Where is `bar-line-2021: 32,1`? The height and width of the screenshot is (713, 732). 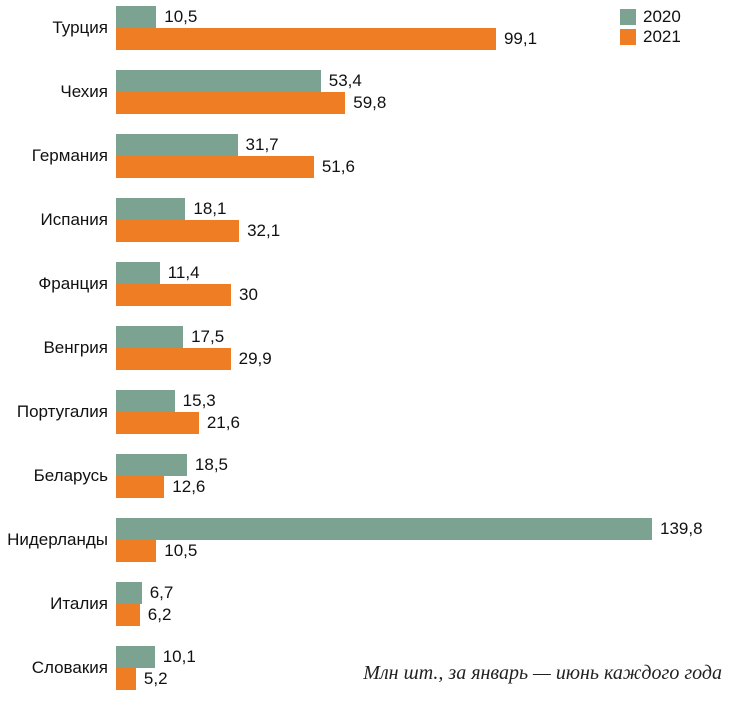
bar-line-2021: 32,1 is located at coordinates (424, 231).